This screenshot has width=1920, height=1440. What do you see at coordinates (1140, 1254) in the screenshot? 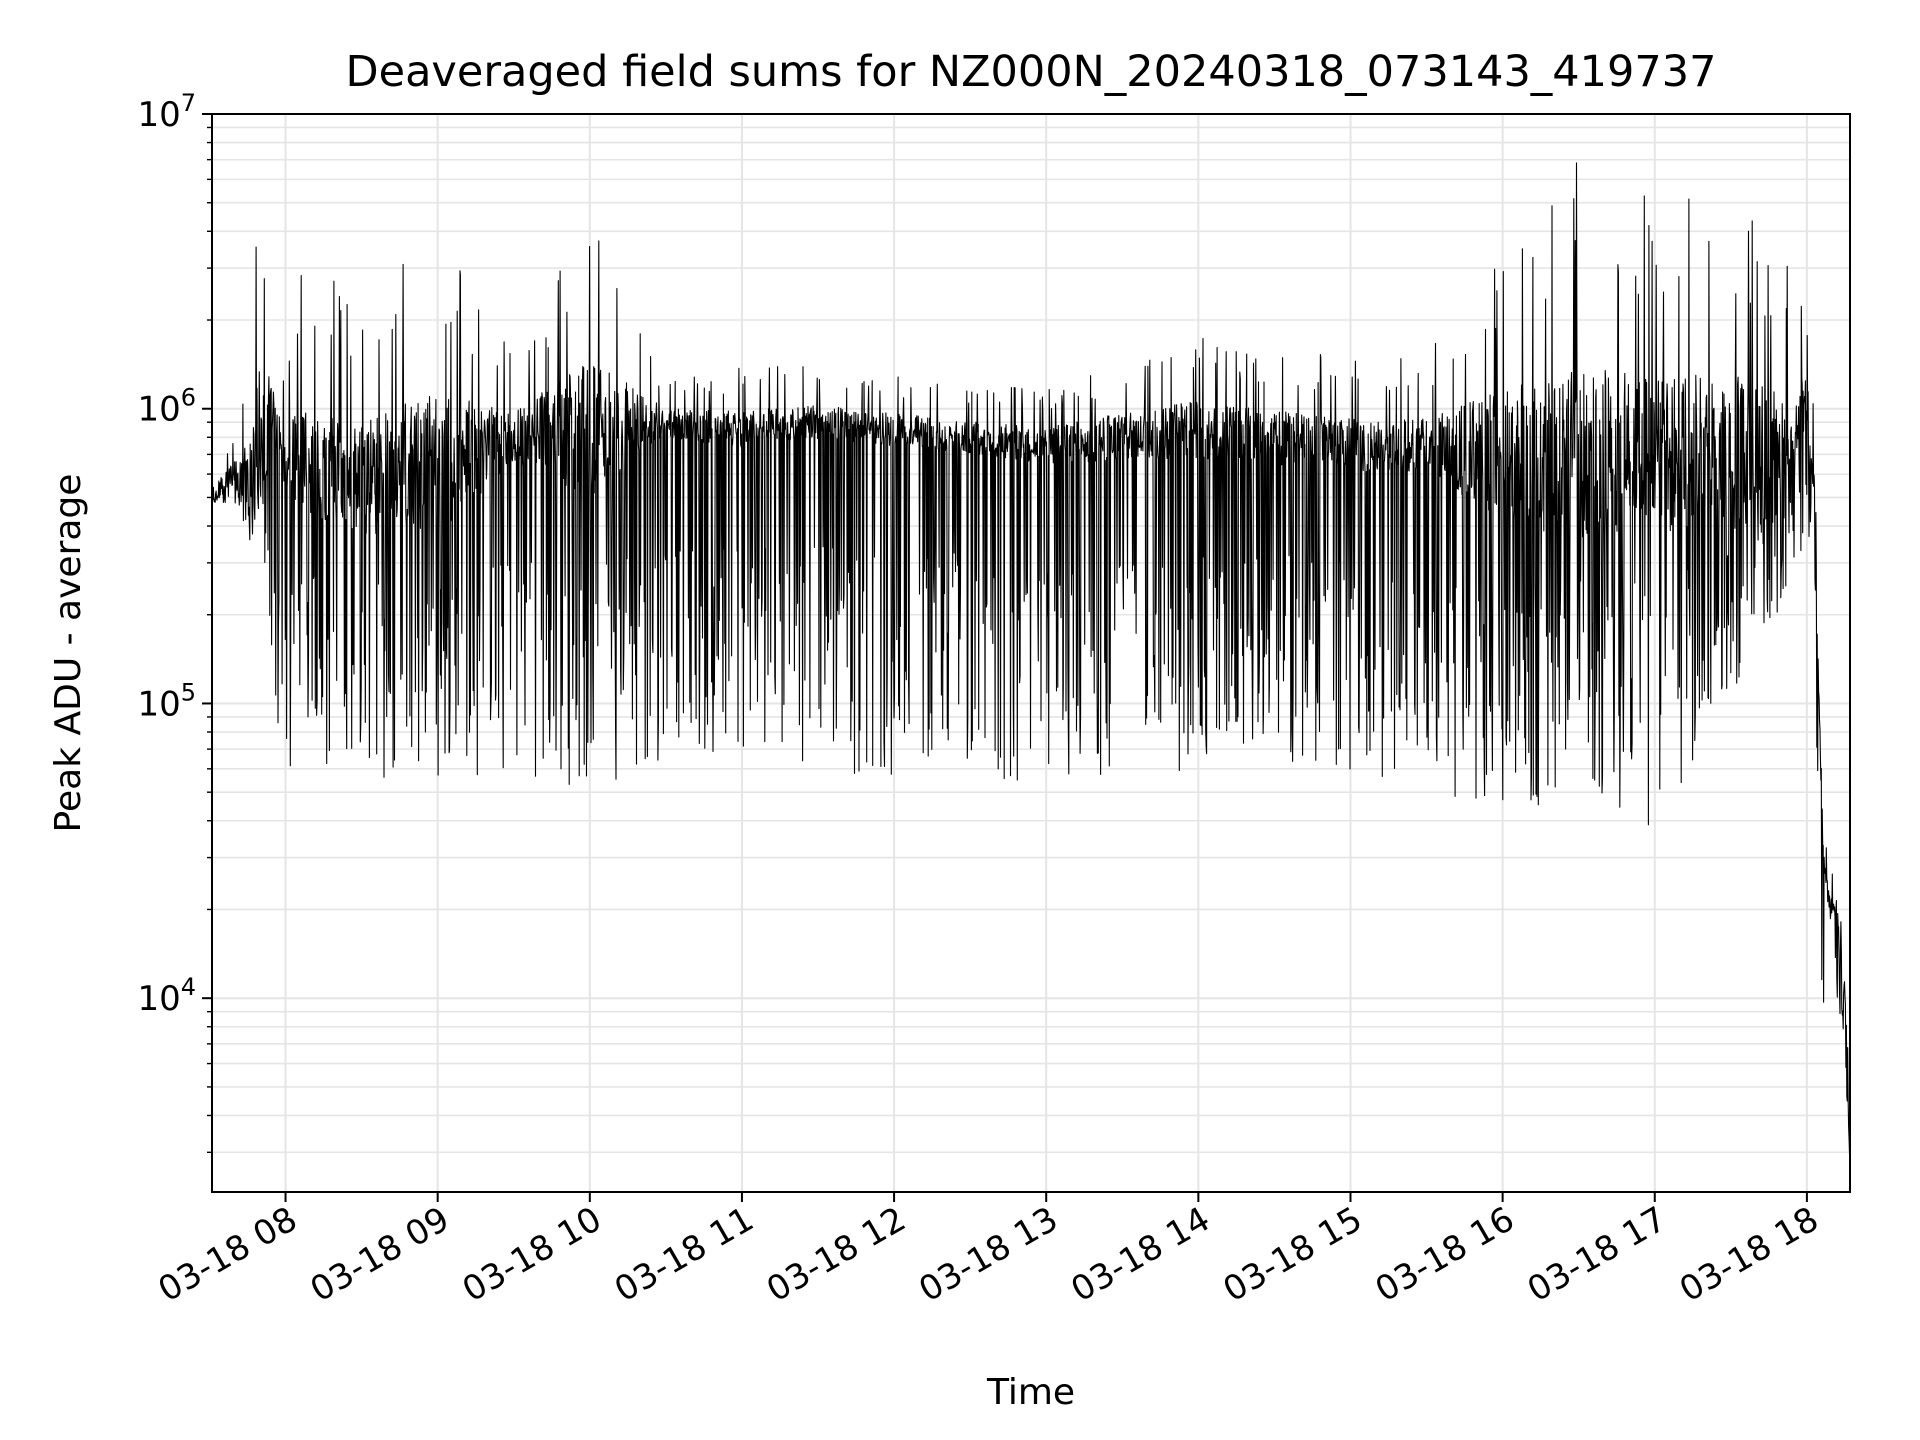
I see `x-tick-label: 03-18 14` at bounding box center [1140, 1254].